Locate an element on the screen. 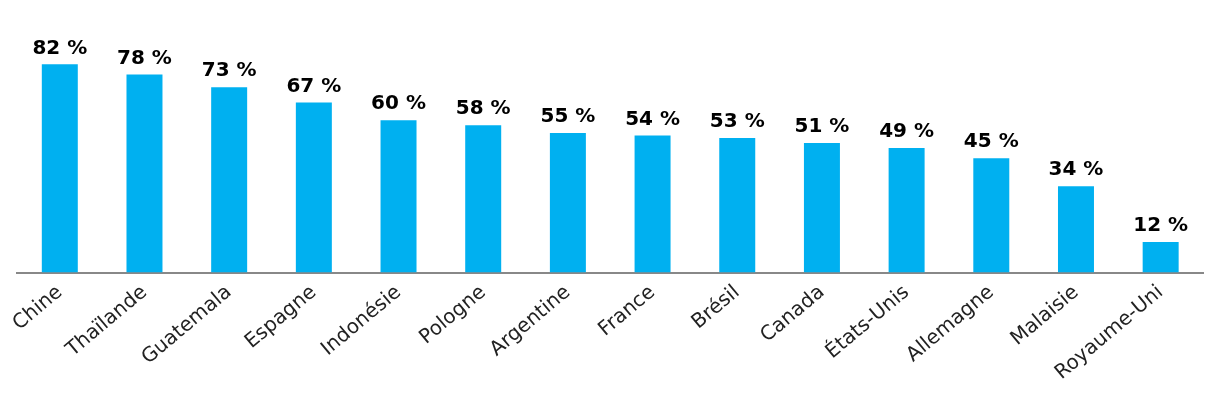  data-label: 53 % is located at coordinates (737, 120).